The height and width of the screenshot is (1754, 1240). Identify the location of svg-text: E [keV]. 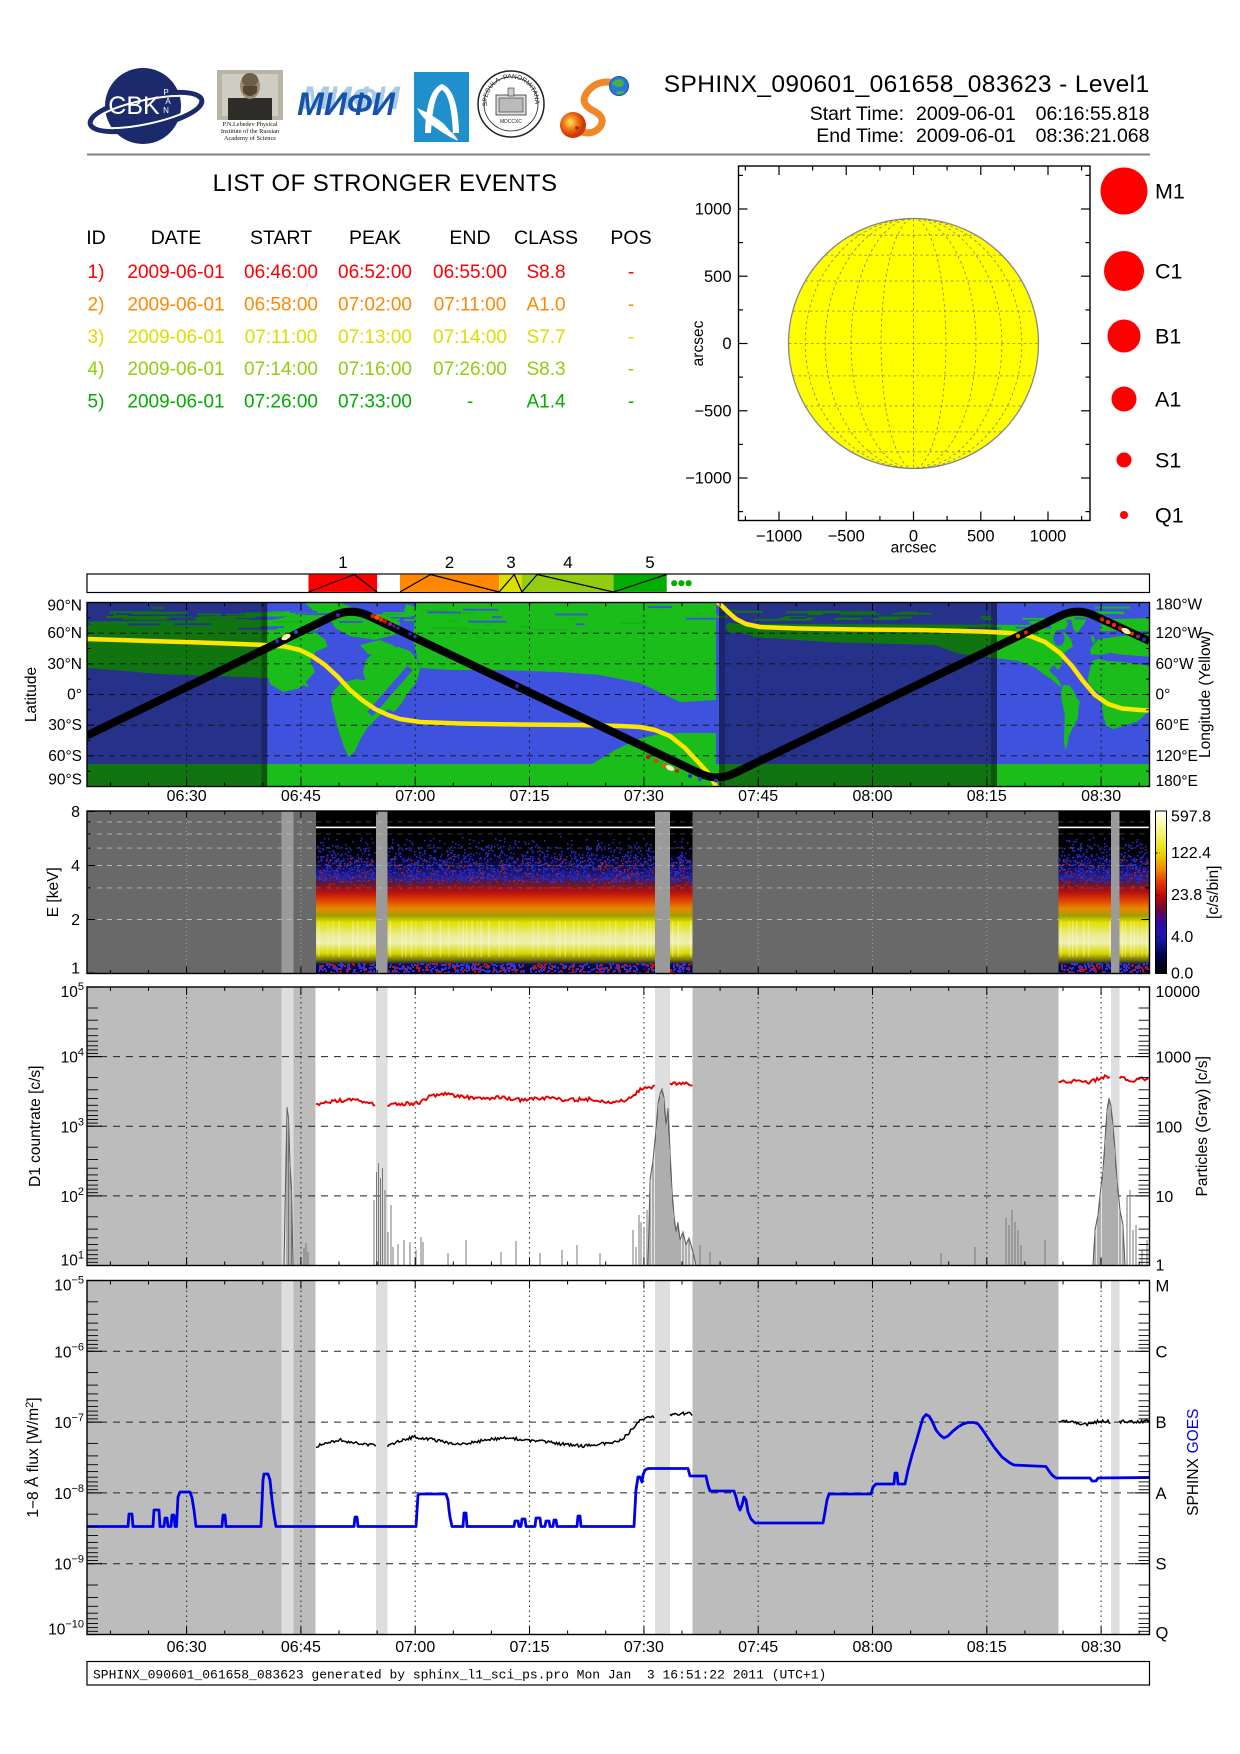
(53, 892).